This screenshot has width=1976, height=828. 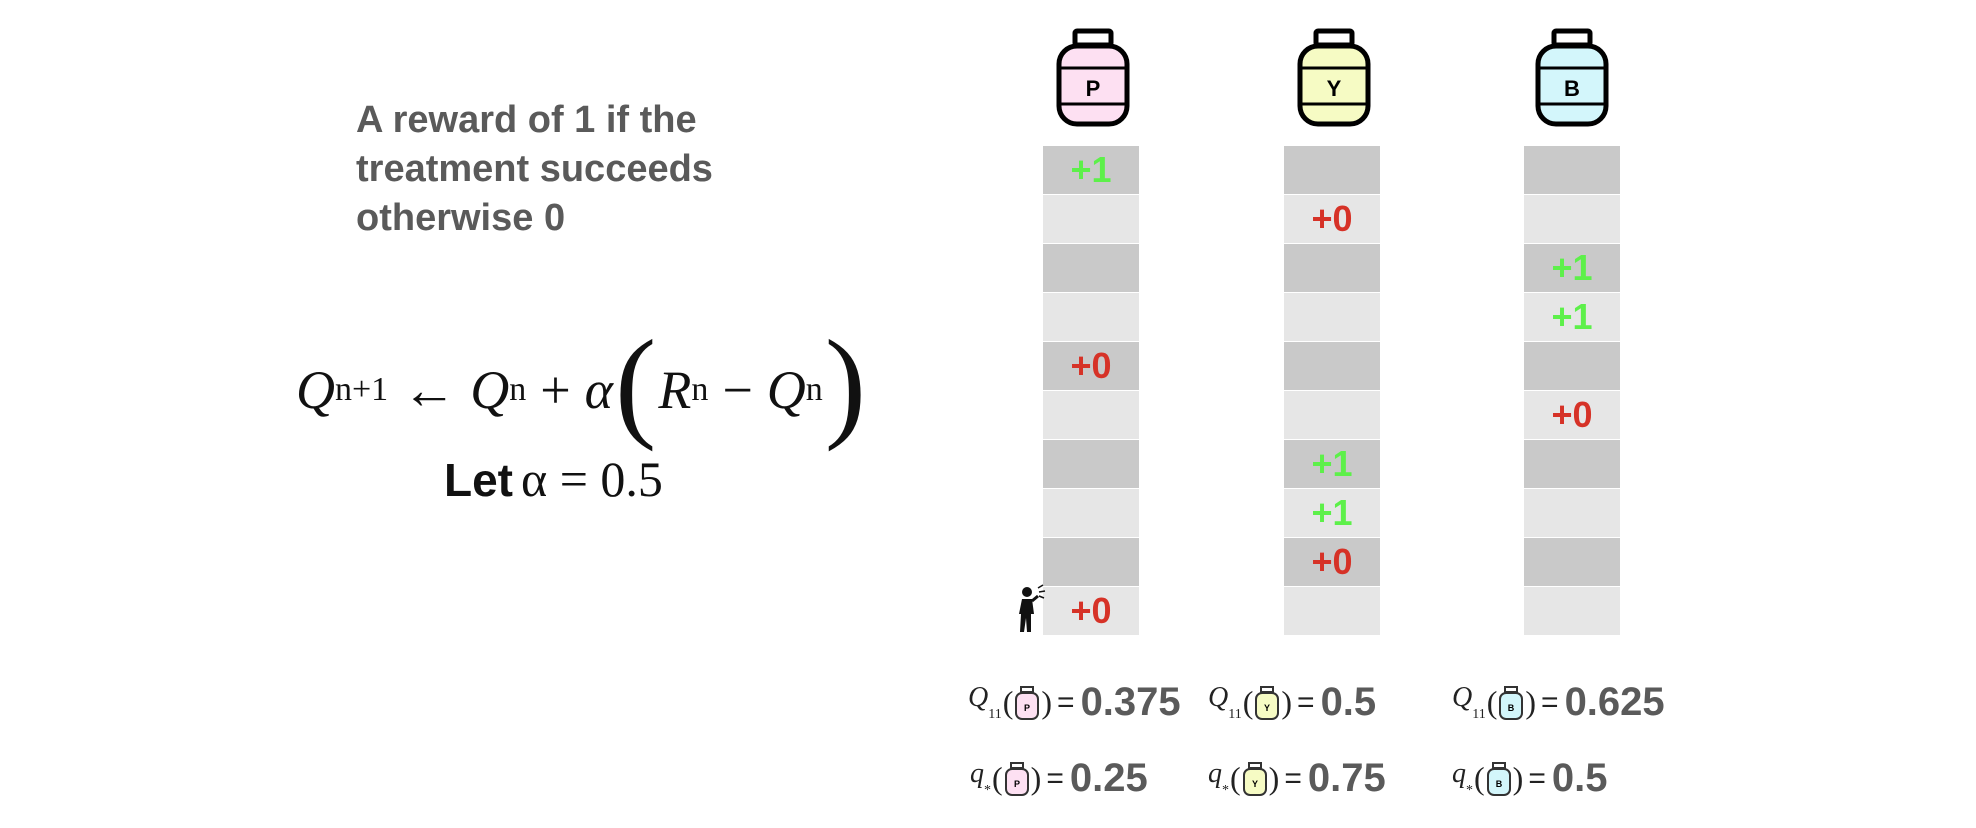 What do you see at coordinates (737, 390) in the screenshot?
I see `formula-minus: −` at bounding box center [737, 390].